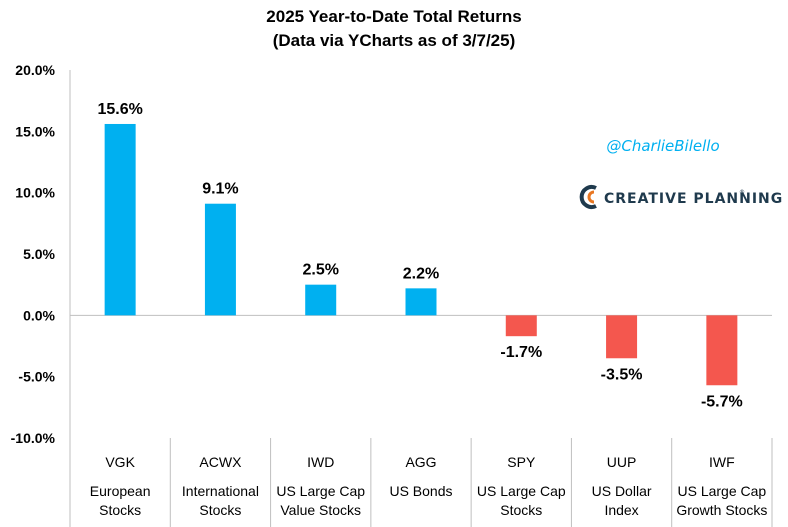 This screenshot has width=788, height=527. What do you see at coordinates (321, 300) in the screenshot?
I see `bar-iwd` at bounding box center [321, 300].